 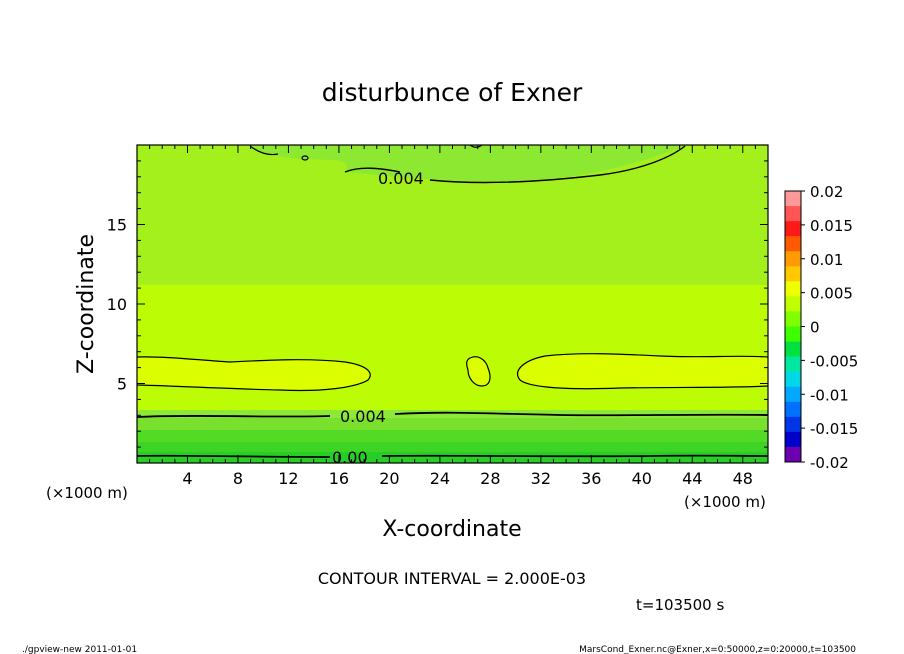 What do you see at coordinates (187, 478) in the screenshot?
I see `x-tick-label: 4` at bounding box center [187, 478].